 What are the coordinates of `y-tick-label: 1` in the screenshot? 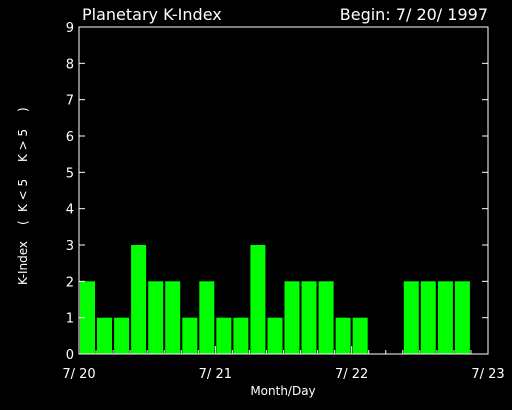 It's located at (70, 319).